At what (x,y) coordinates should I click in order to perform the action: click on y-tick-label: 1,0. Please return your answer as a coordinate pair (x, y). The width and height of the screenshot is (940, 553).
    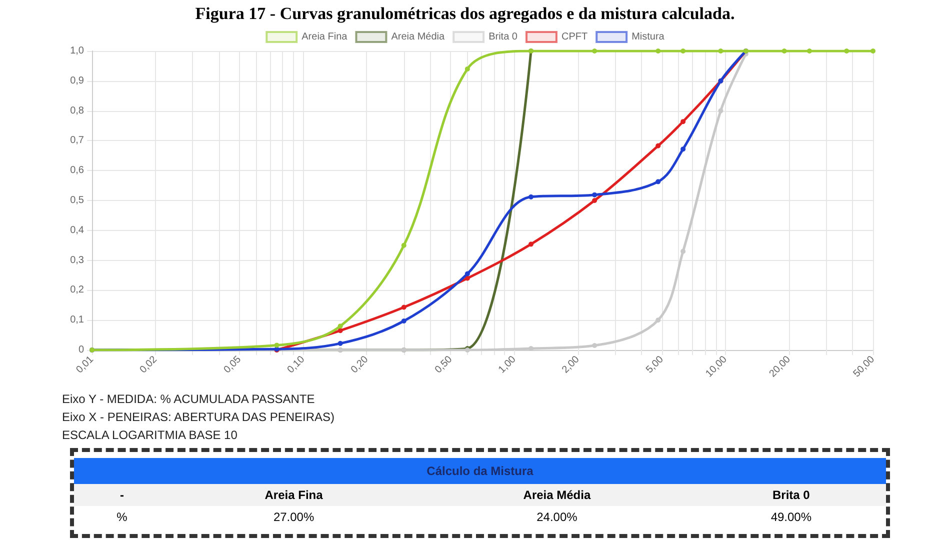
    Looking at the image, I should click on (77, 51).